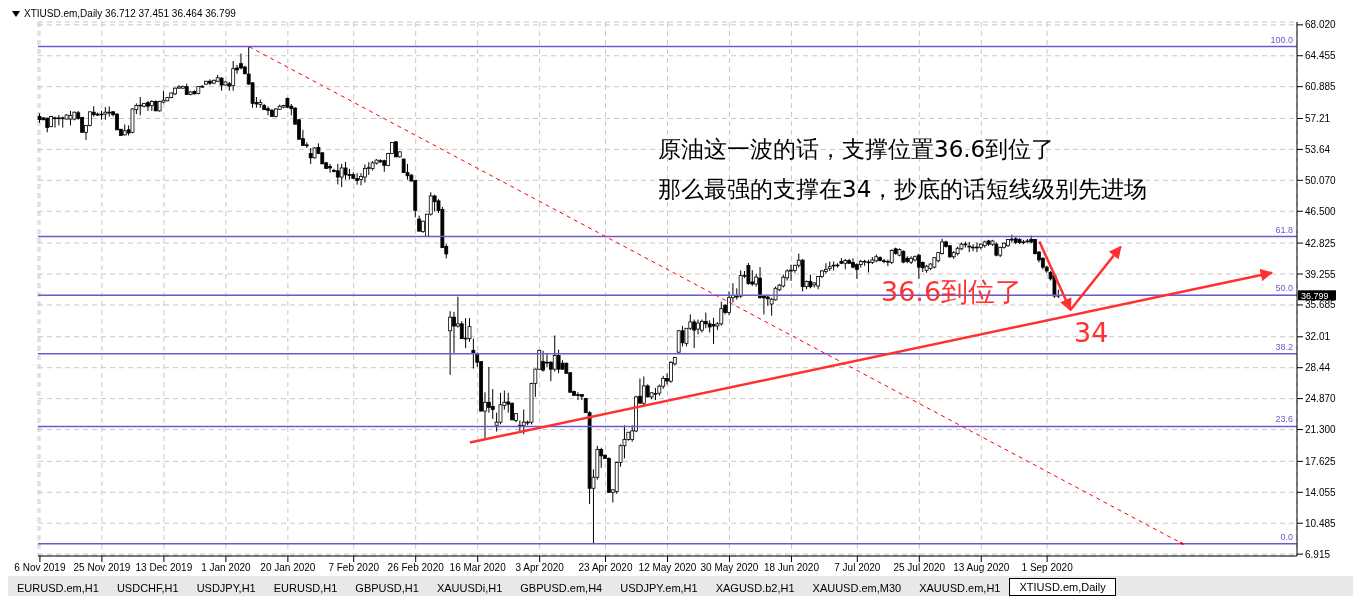 The image size is (1361, 611). I want to click on ref-line-label: 36.799, so click(1315, 295).